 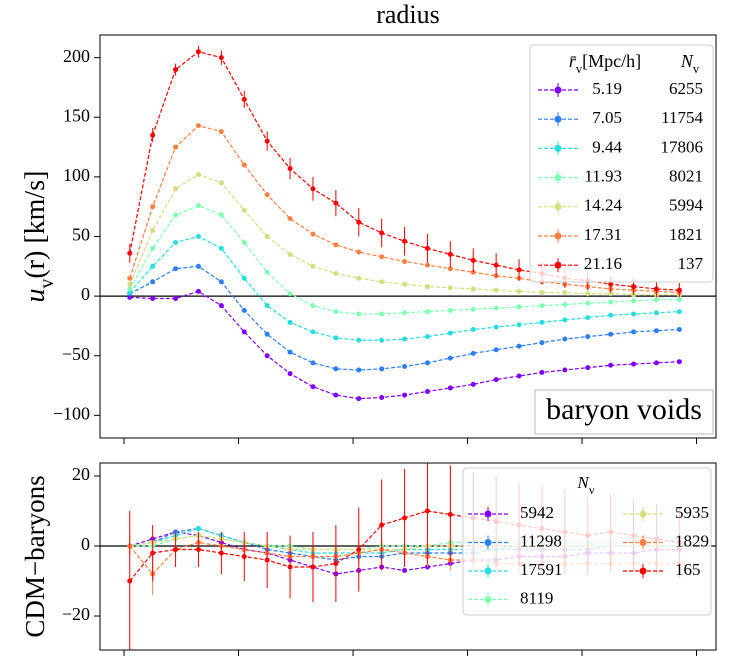 I want to click on y-axis-label-part: (r) [km/s], so click(x=35, y=225).